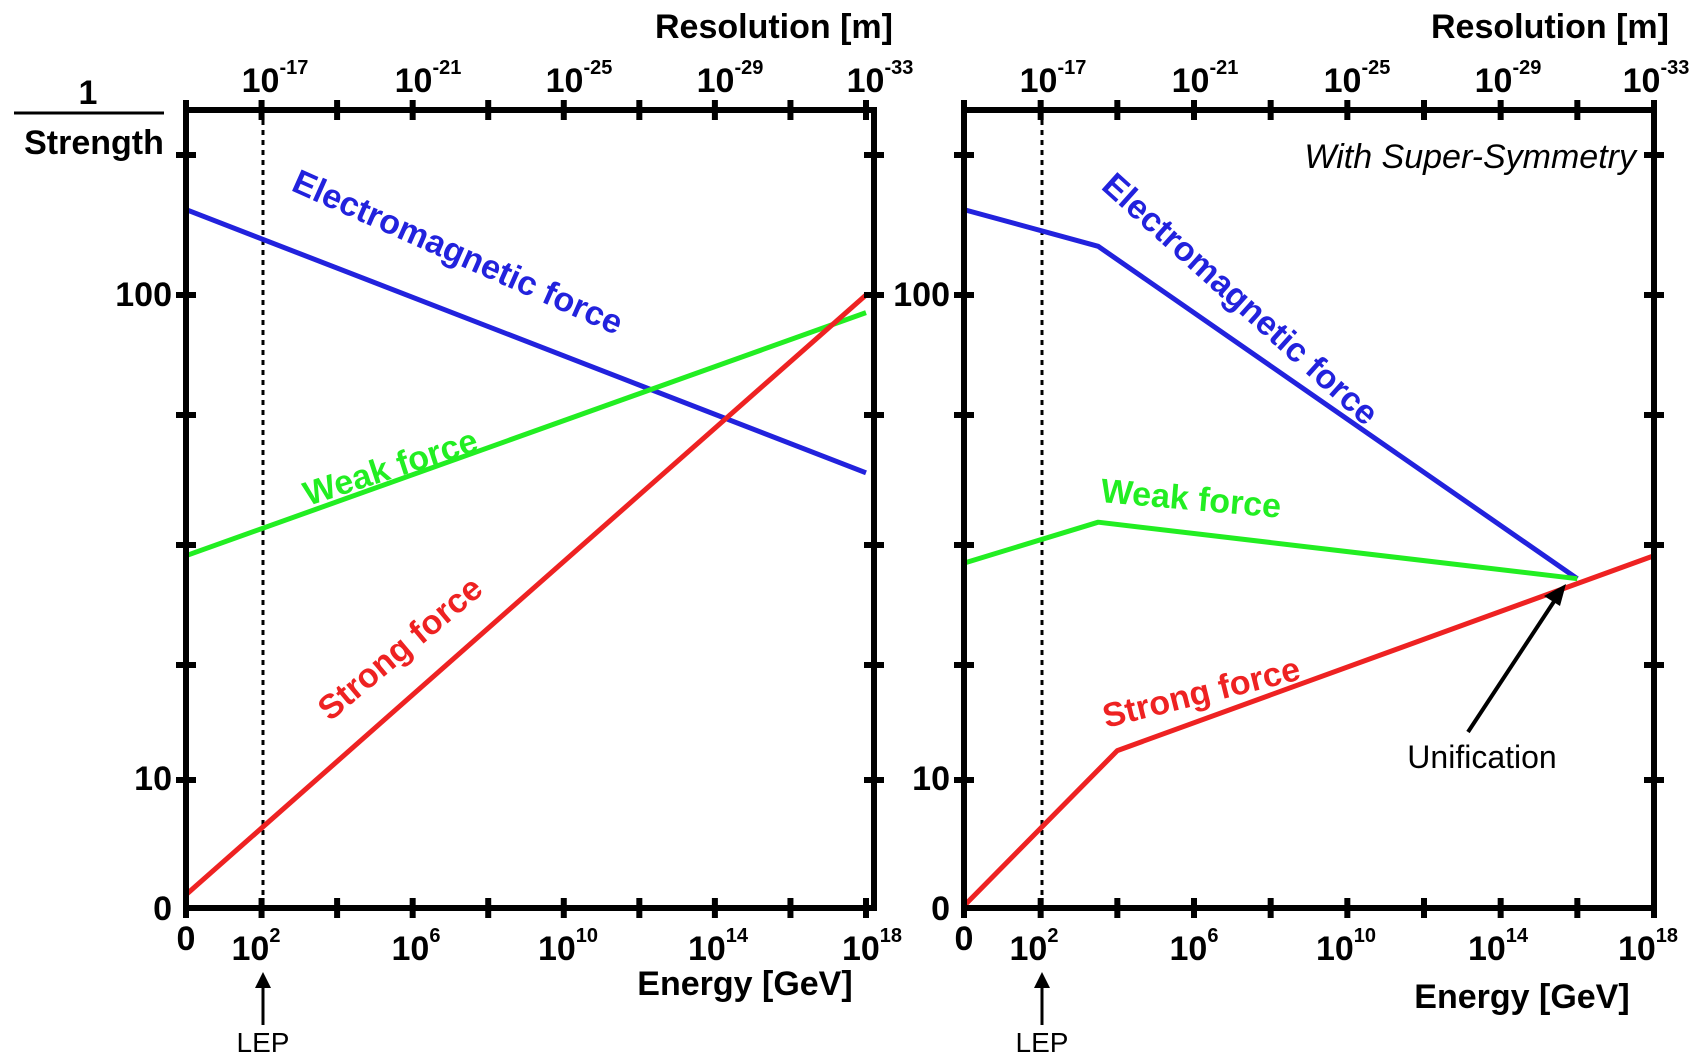 This screenshot has height=1056, width=1704. Describe the element at coordinates (1481, 757) in the screenshot. I see `unification-label: Unification` at that location.